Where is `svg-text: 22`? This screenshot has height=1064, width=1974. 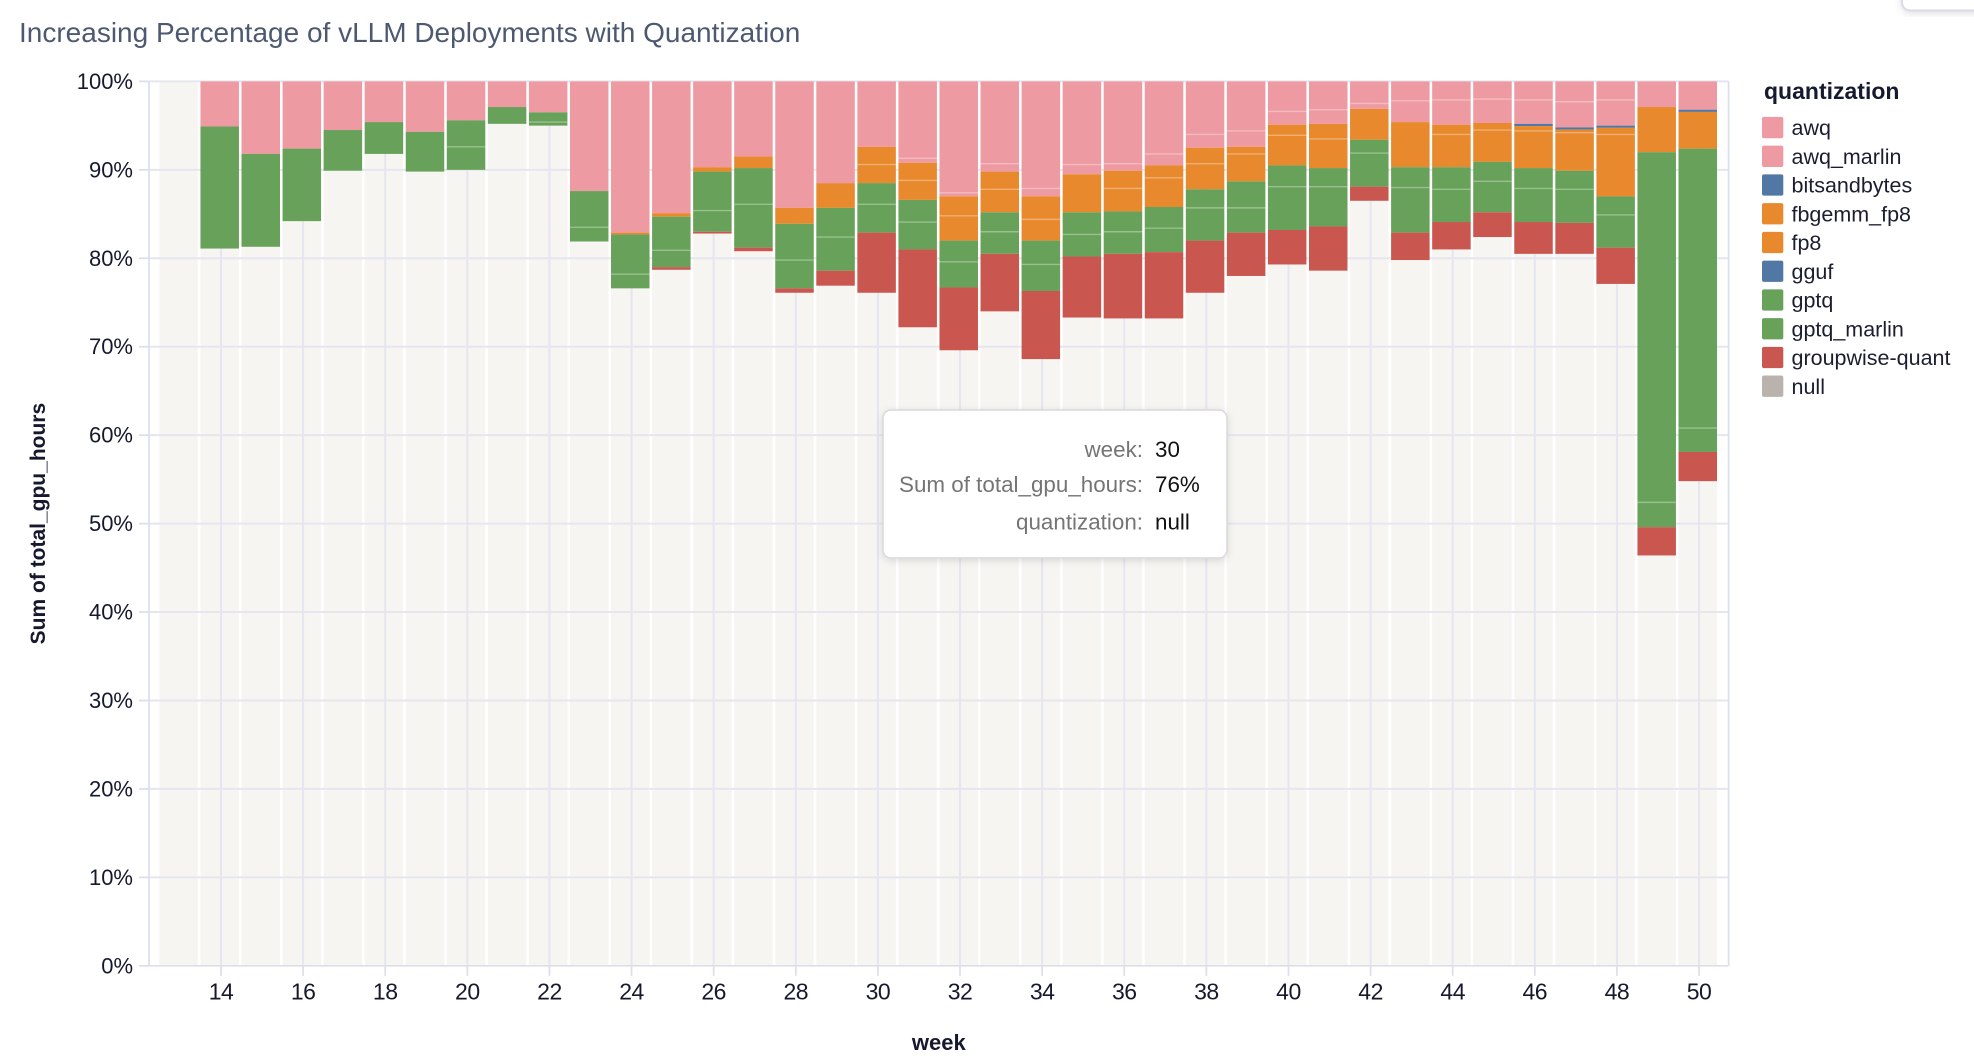
svg-text: 22 is located at coordinates (549, 992).